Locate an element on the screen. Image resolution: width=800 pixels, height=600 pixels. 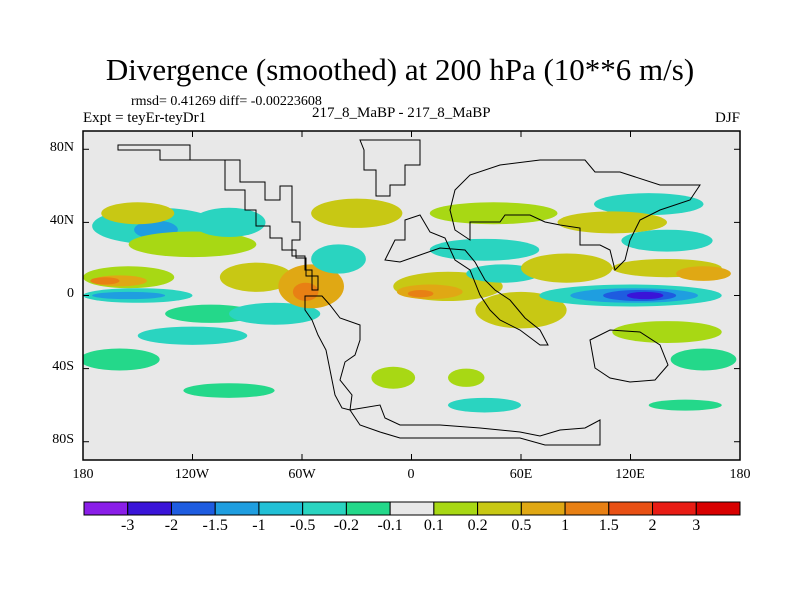
experiment-label: Expt = teyEr-teyDr1 is located at coordinates (145, 118).